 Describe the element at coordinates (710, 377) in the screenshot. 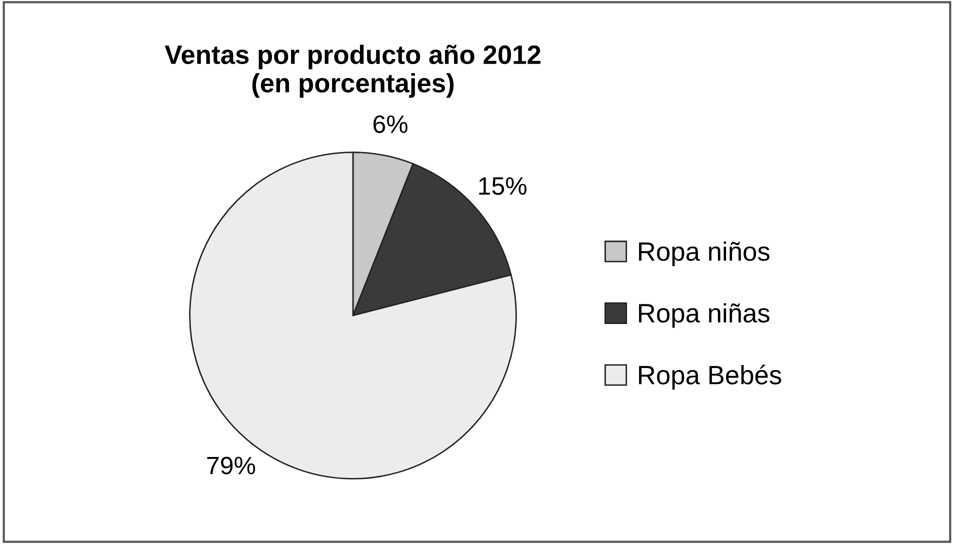

I see `legend-label: Ropa Bebés` at that location.